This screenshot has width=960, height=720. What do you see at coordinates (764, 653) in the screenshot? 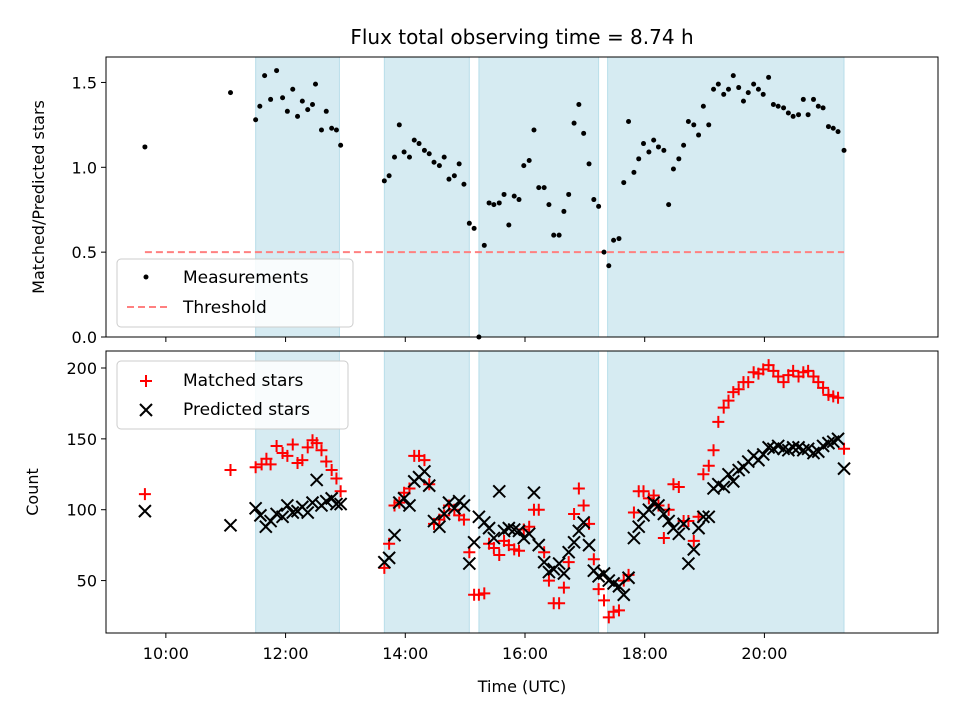
I see `xtick-label-5: 20:00` at bounding box center [764, 653].